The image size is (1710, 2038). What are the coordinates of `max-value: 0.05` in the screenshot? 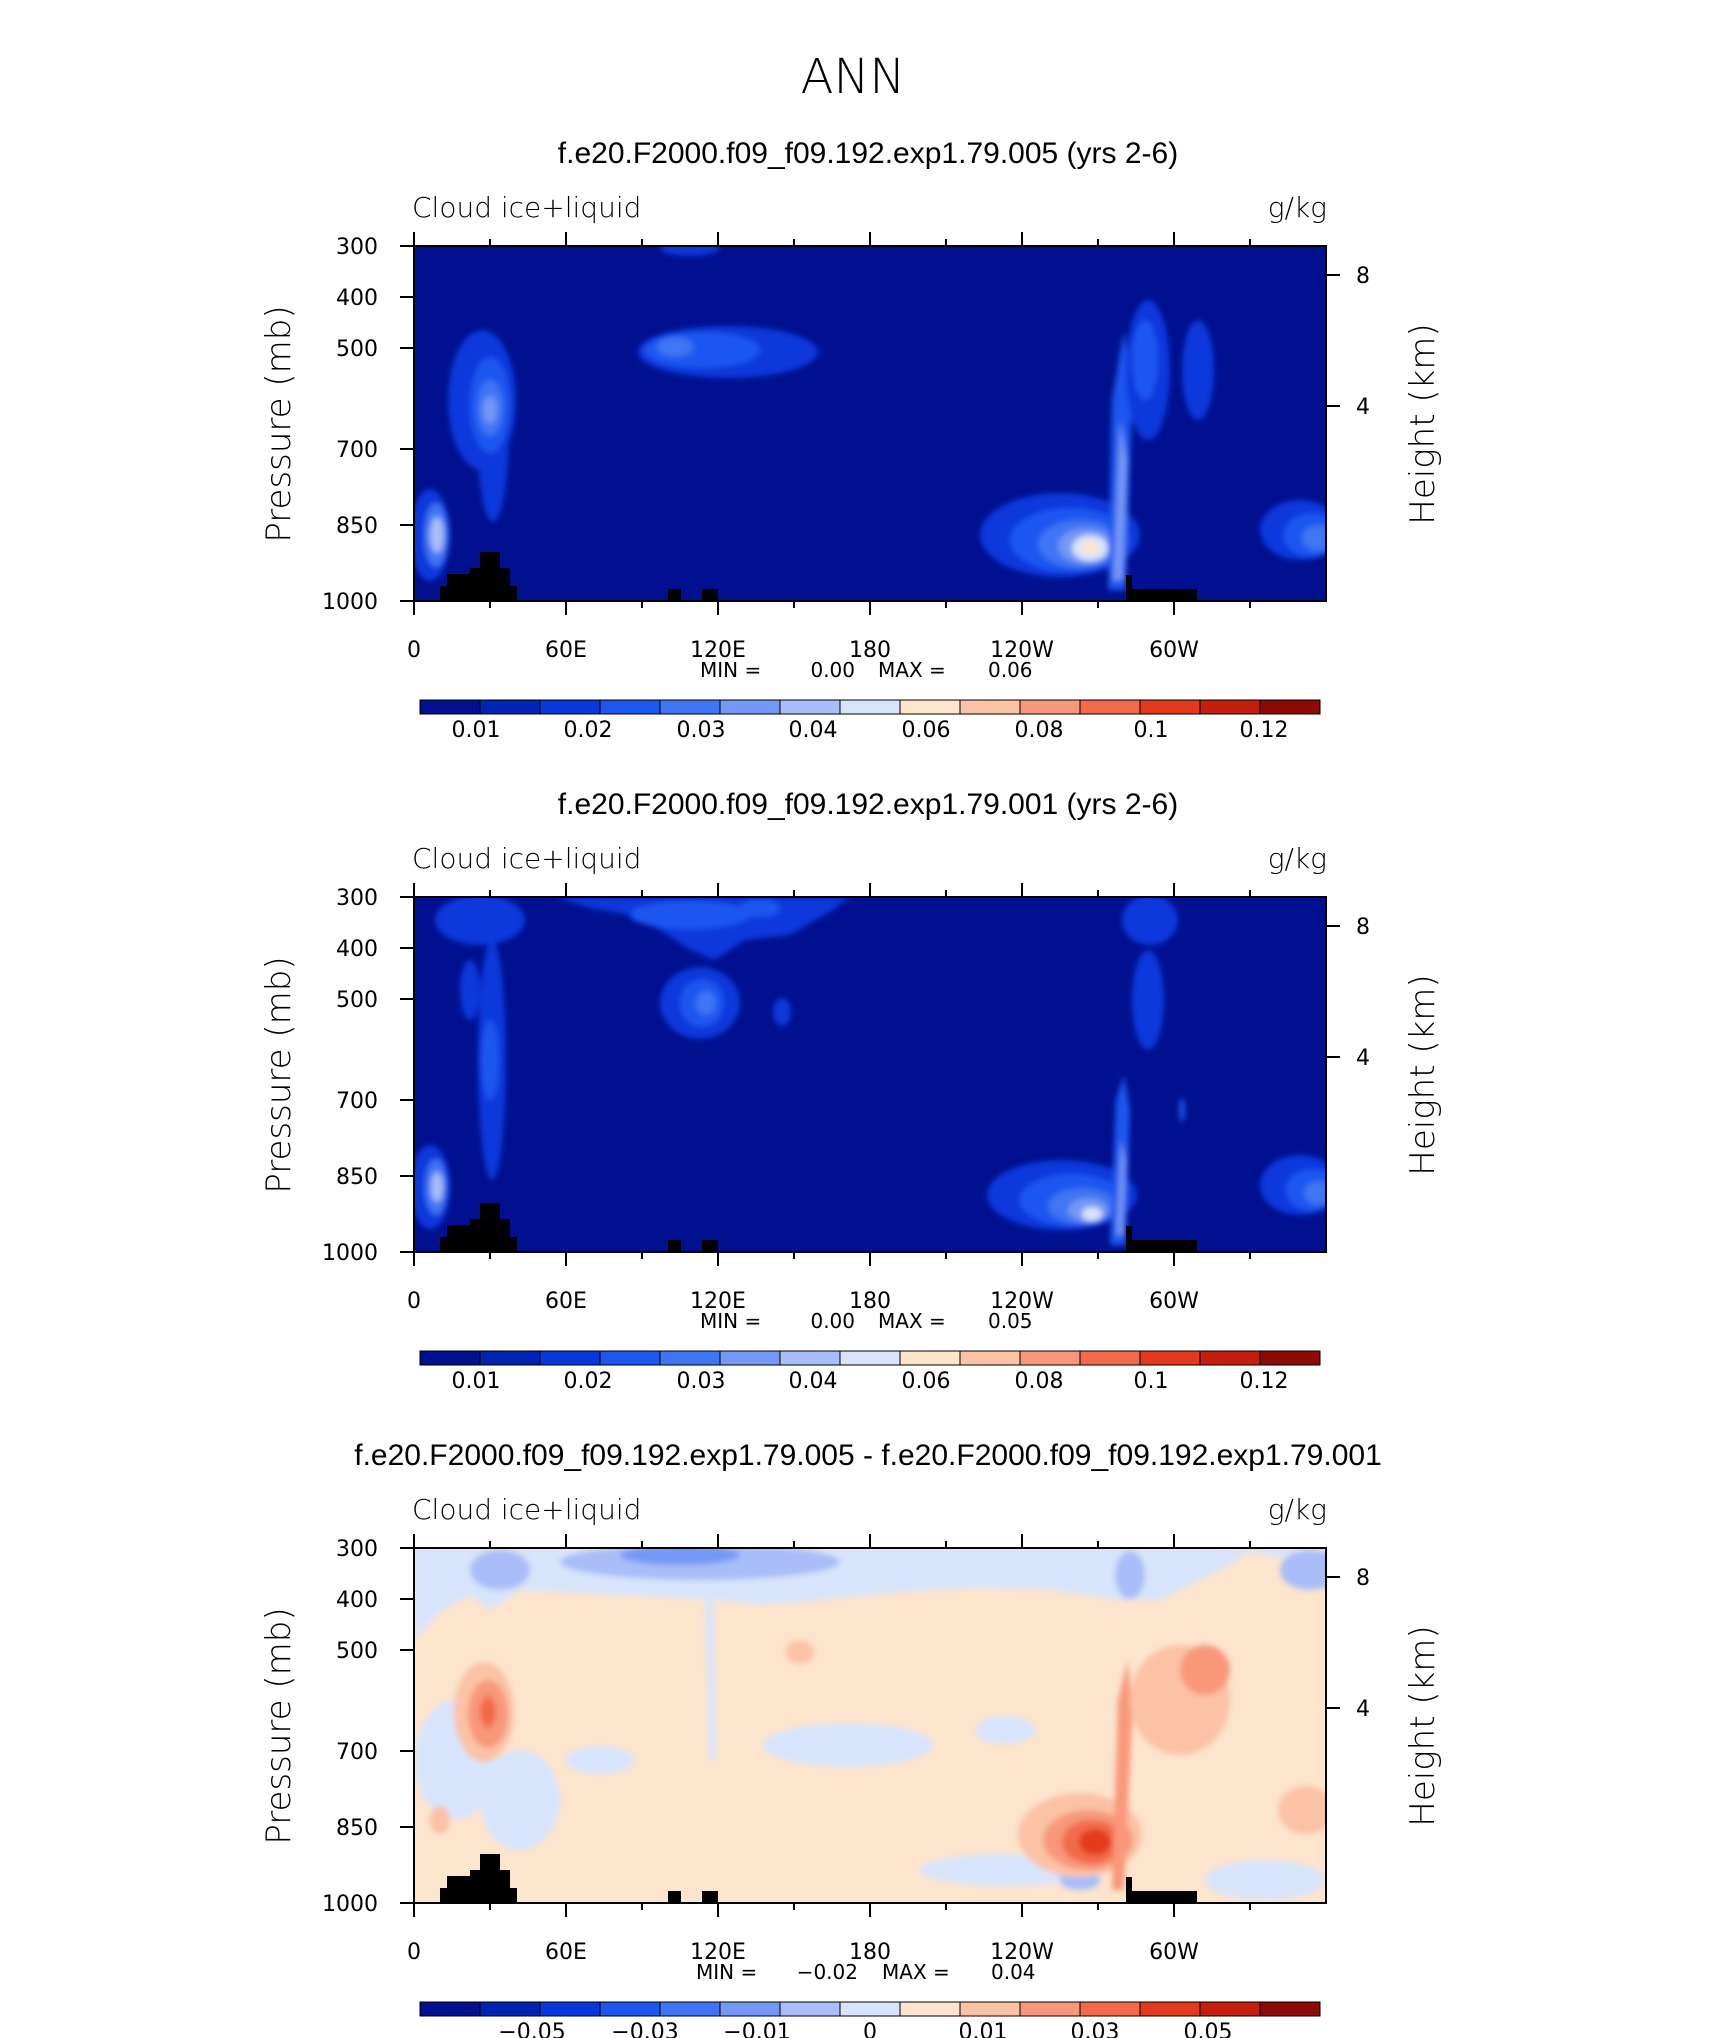 It's located at (1010, 1321).